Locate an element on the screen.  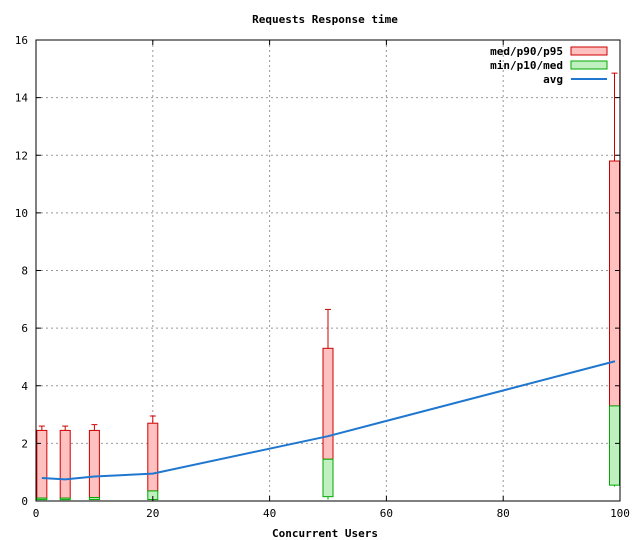
y-tick-label: 10 is located at coordinates (21, 213).